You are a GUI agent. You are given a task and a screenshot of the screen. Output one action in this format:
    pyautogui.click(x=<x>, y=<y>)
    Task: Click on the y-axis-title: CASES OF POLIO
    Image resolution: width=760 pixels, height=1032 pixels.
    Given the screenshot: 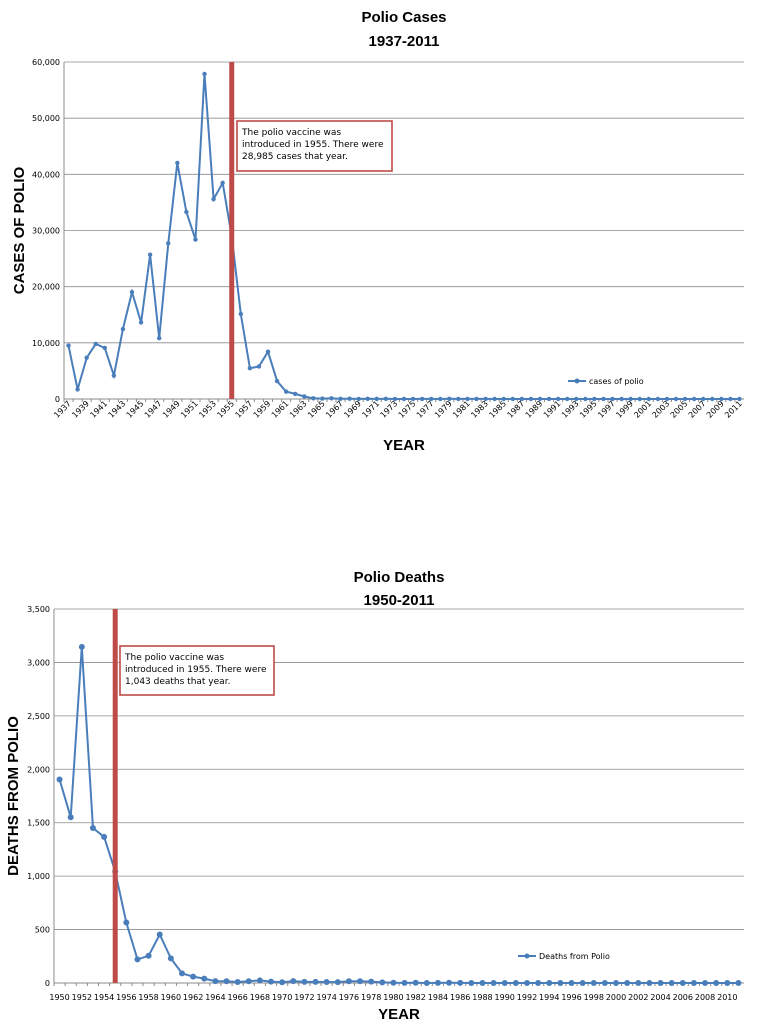 What is the action you would take?
    pyautogui.click(x=19, y=230)
    